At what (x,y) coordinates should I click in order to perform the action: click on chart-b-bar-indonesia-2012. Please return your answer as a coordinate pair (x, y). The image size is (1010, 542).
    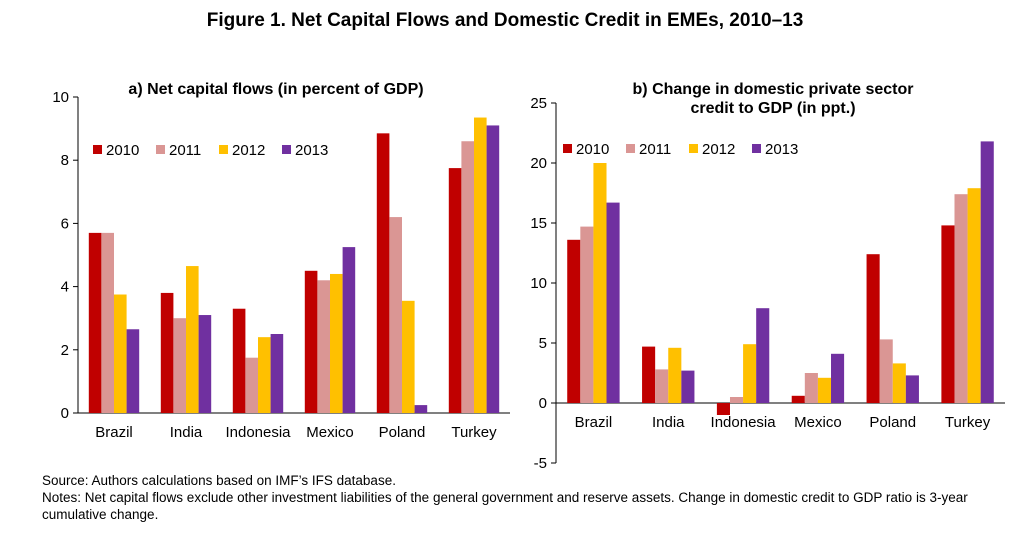
    Looking at the image, I should click on (750, 373).